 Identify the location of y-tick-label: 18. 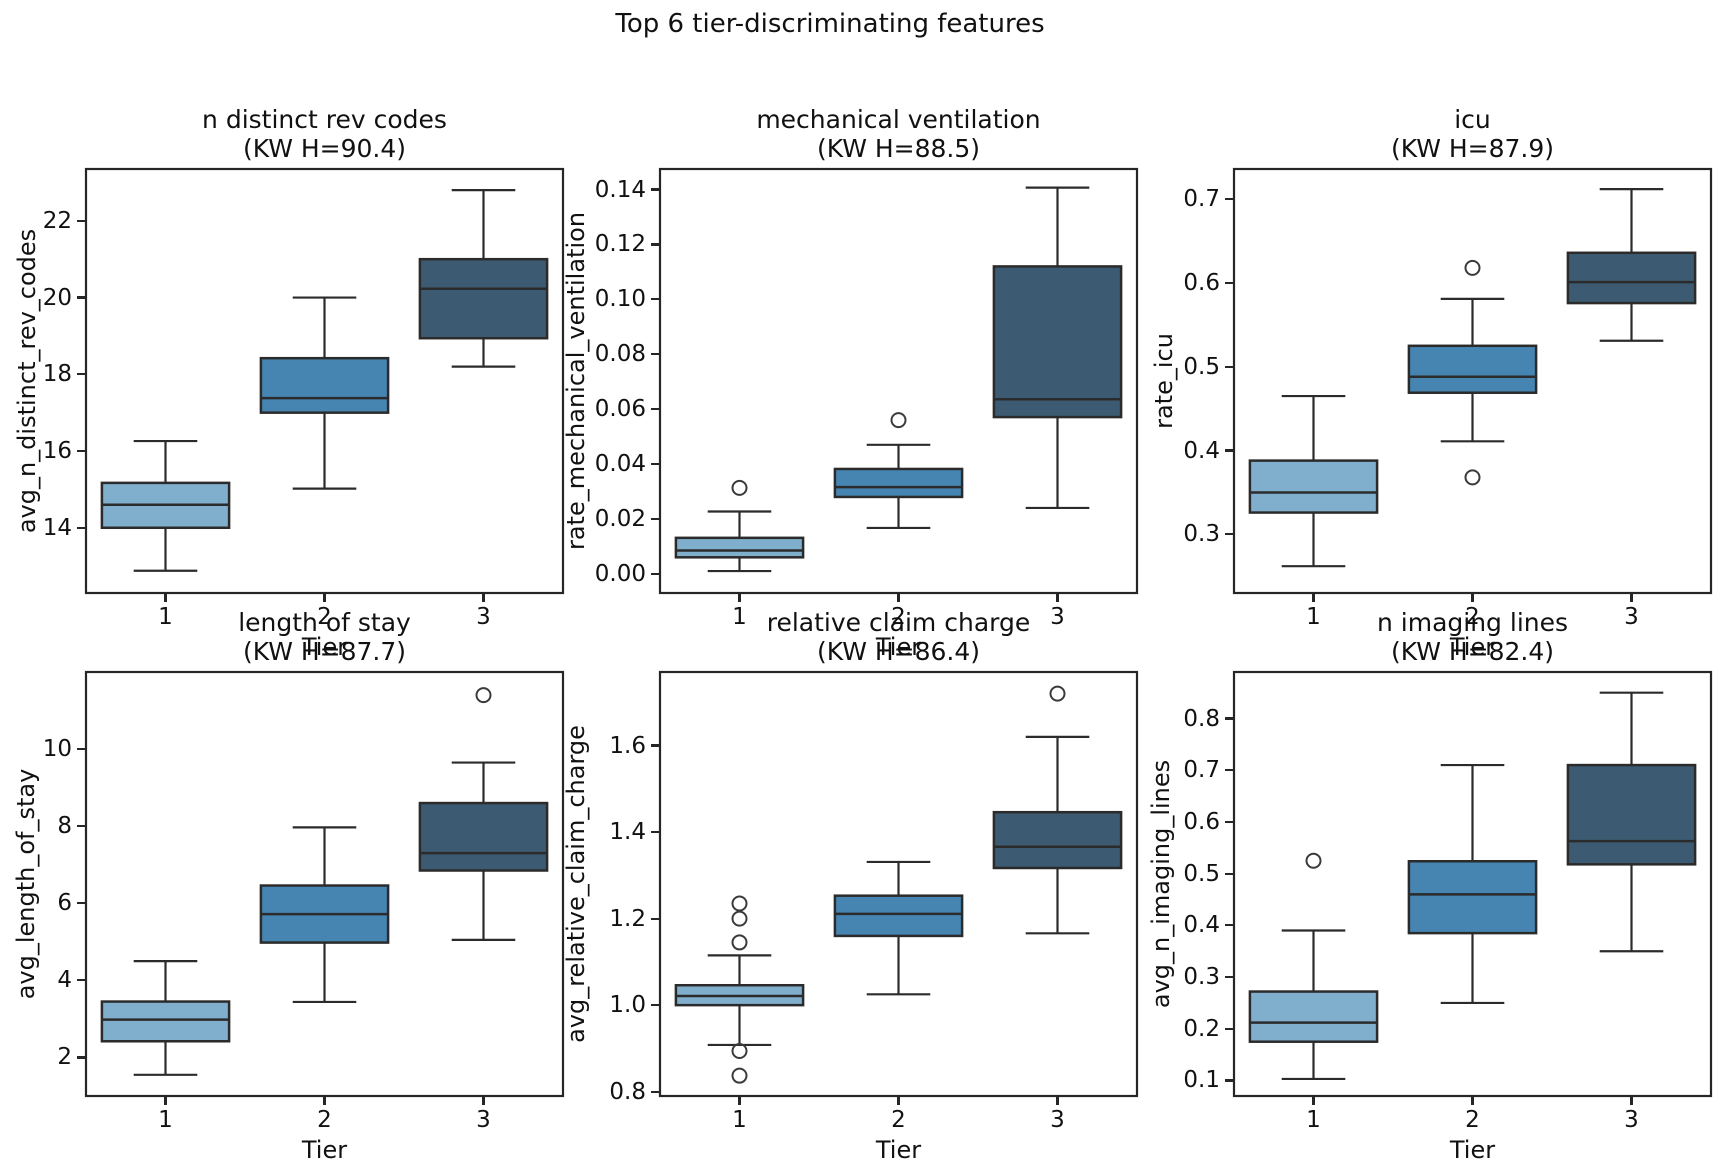
(57, 374).